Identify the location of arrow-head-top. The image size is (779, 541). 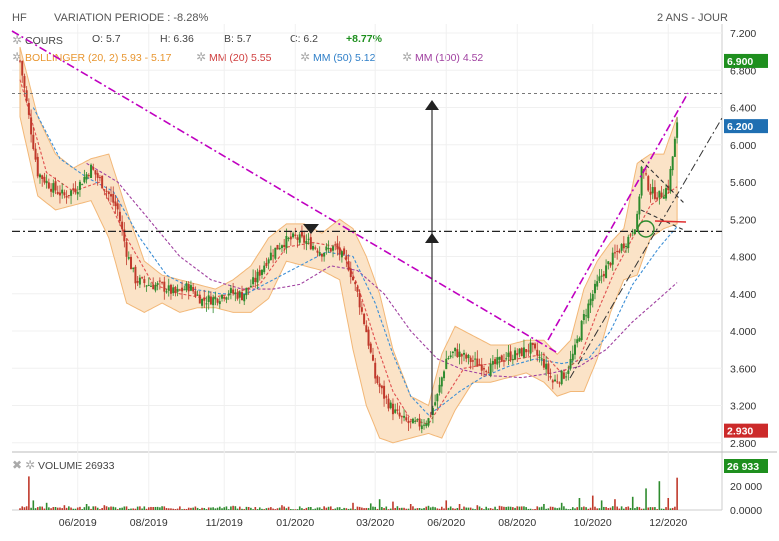
(432, 105).